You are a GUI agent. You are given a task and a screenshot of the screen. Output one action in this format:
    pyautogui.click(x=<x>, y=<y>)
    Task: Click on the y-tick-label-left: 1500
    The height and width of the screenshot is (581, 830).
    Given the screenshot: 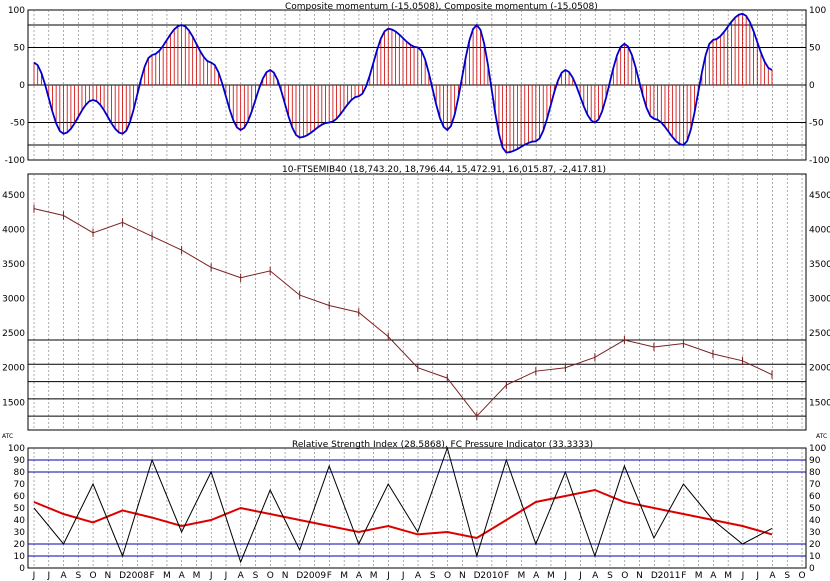 What is the action you would take?
    pyautogui.click(x=13, y=403)
    